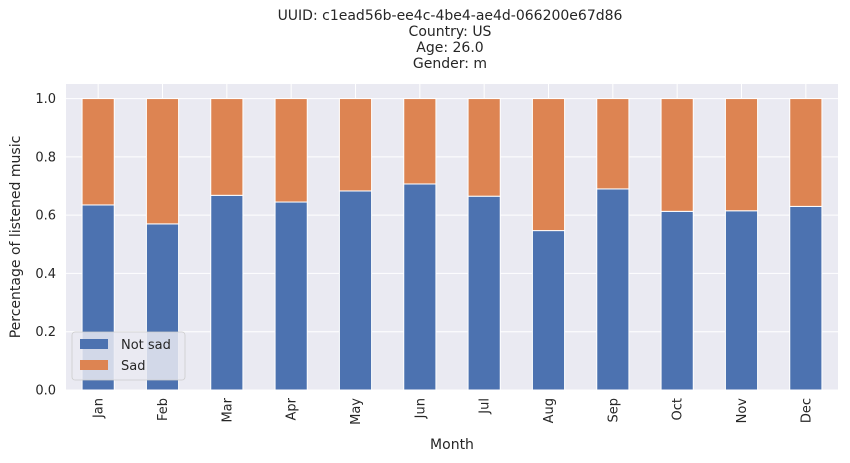  I want to click on bar-sad-sep, so click(613, 144).